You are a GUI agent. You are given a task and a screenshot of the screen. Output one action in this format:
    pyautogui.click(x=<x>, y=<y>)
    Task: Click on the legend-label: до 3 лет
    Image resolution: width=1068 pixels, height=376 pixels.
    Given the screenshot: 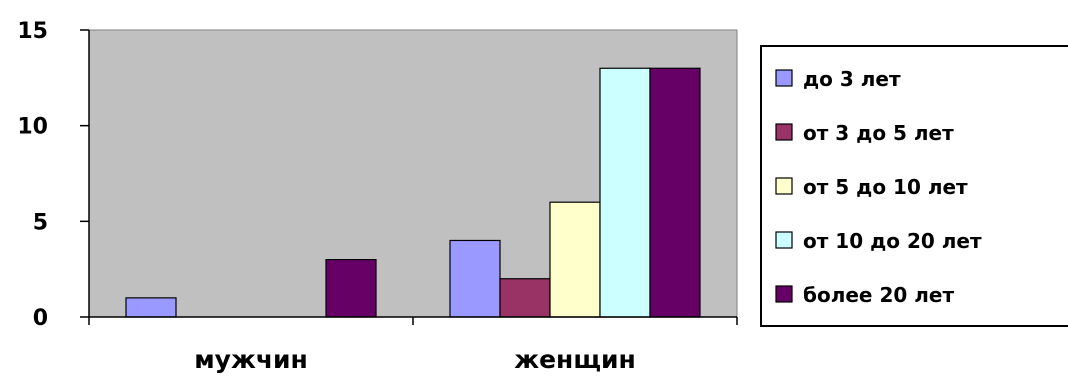 What is the action you would take?
    pyautogui.click(x=852, y=79)
    